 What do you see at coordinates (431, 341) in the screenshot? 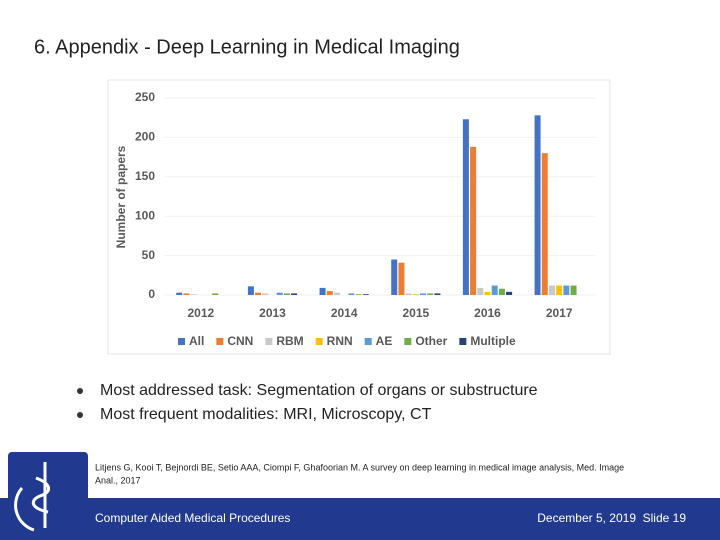
I see `legend-label: Other` at bounding box center [431, 341].